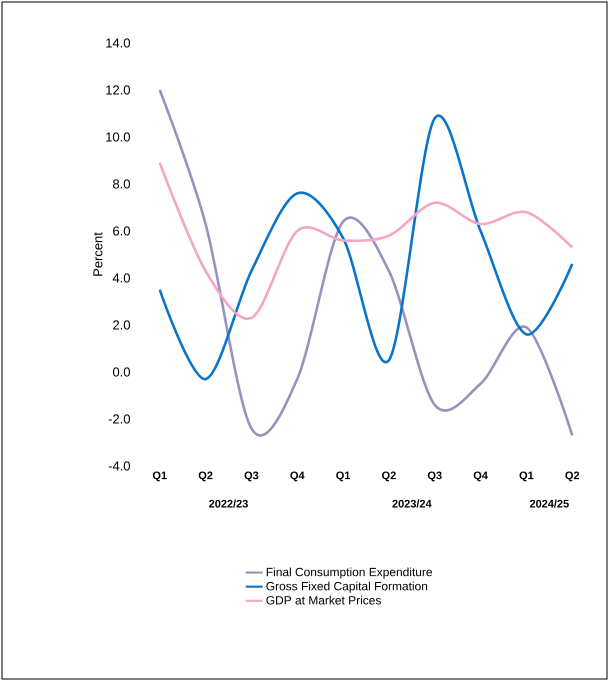 The height and width of the screenshot is (681, 609). I want to click on legend-label: GDP at Market Prices, so click(323, 600).